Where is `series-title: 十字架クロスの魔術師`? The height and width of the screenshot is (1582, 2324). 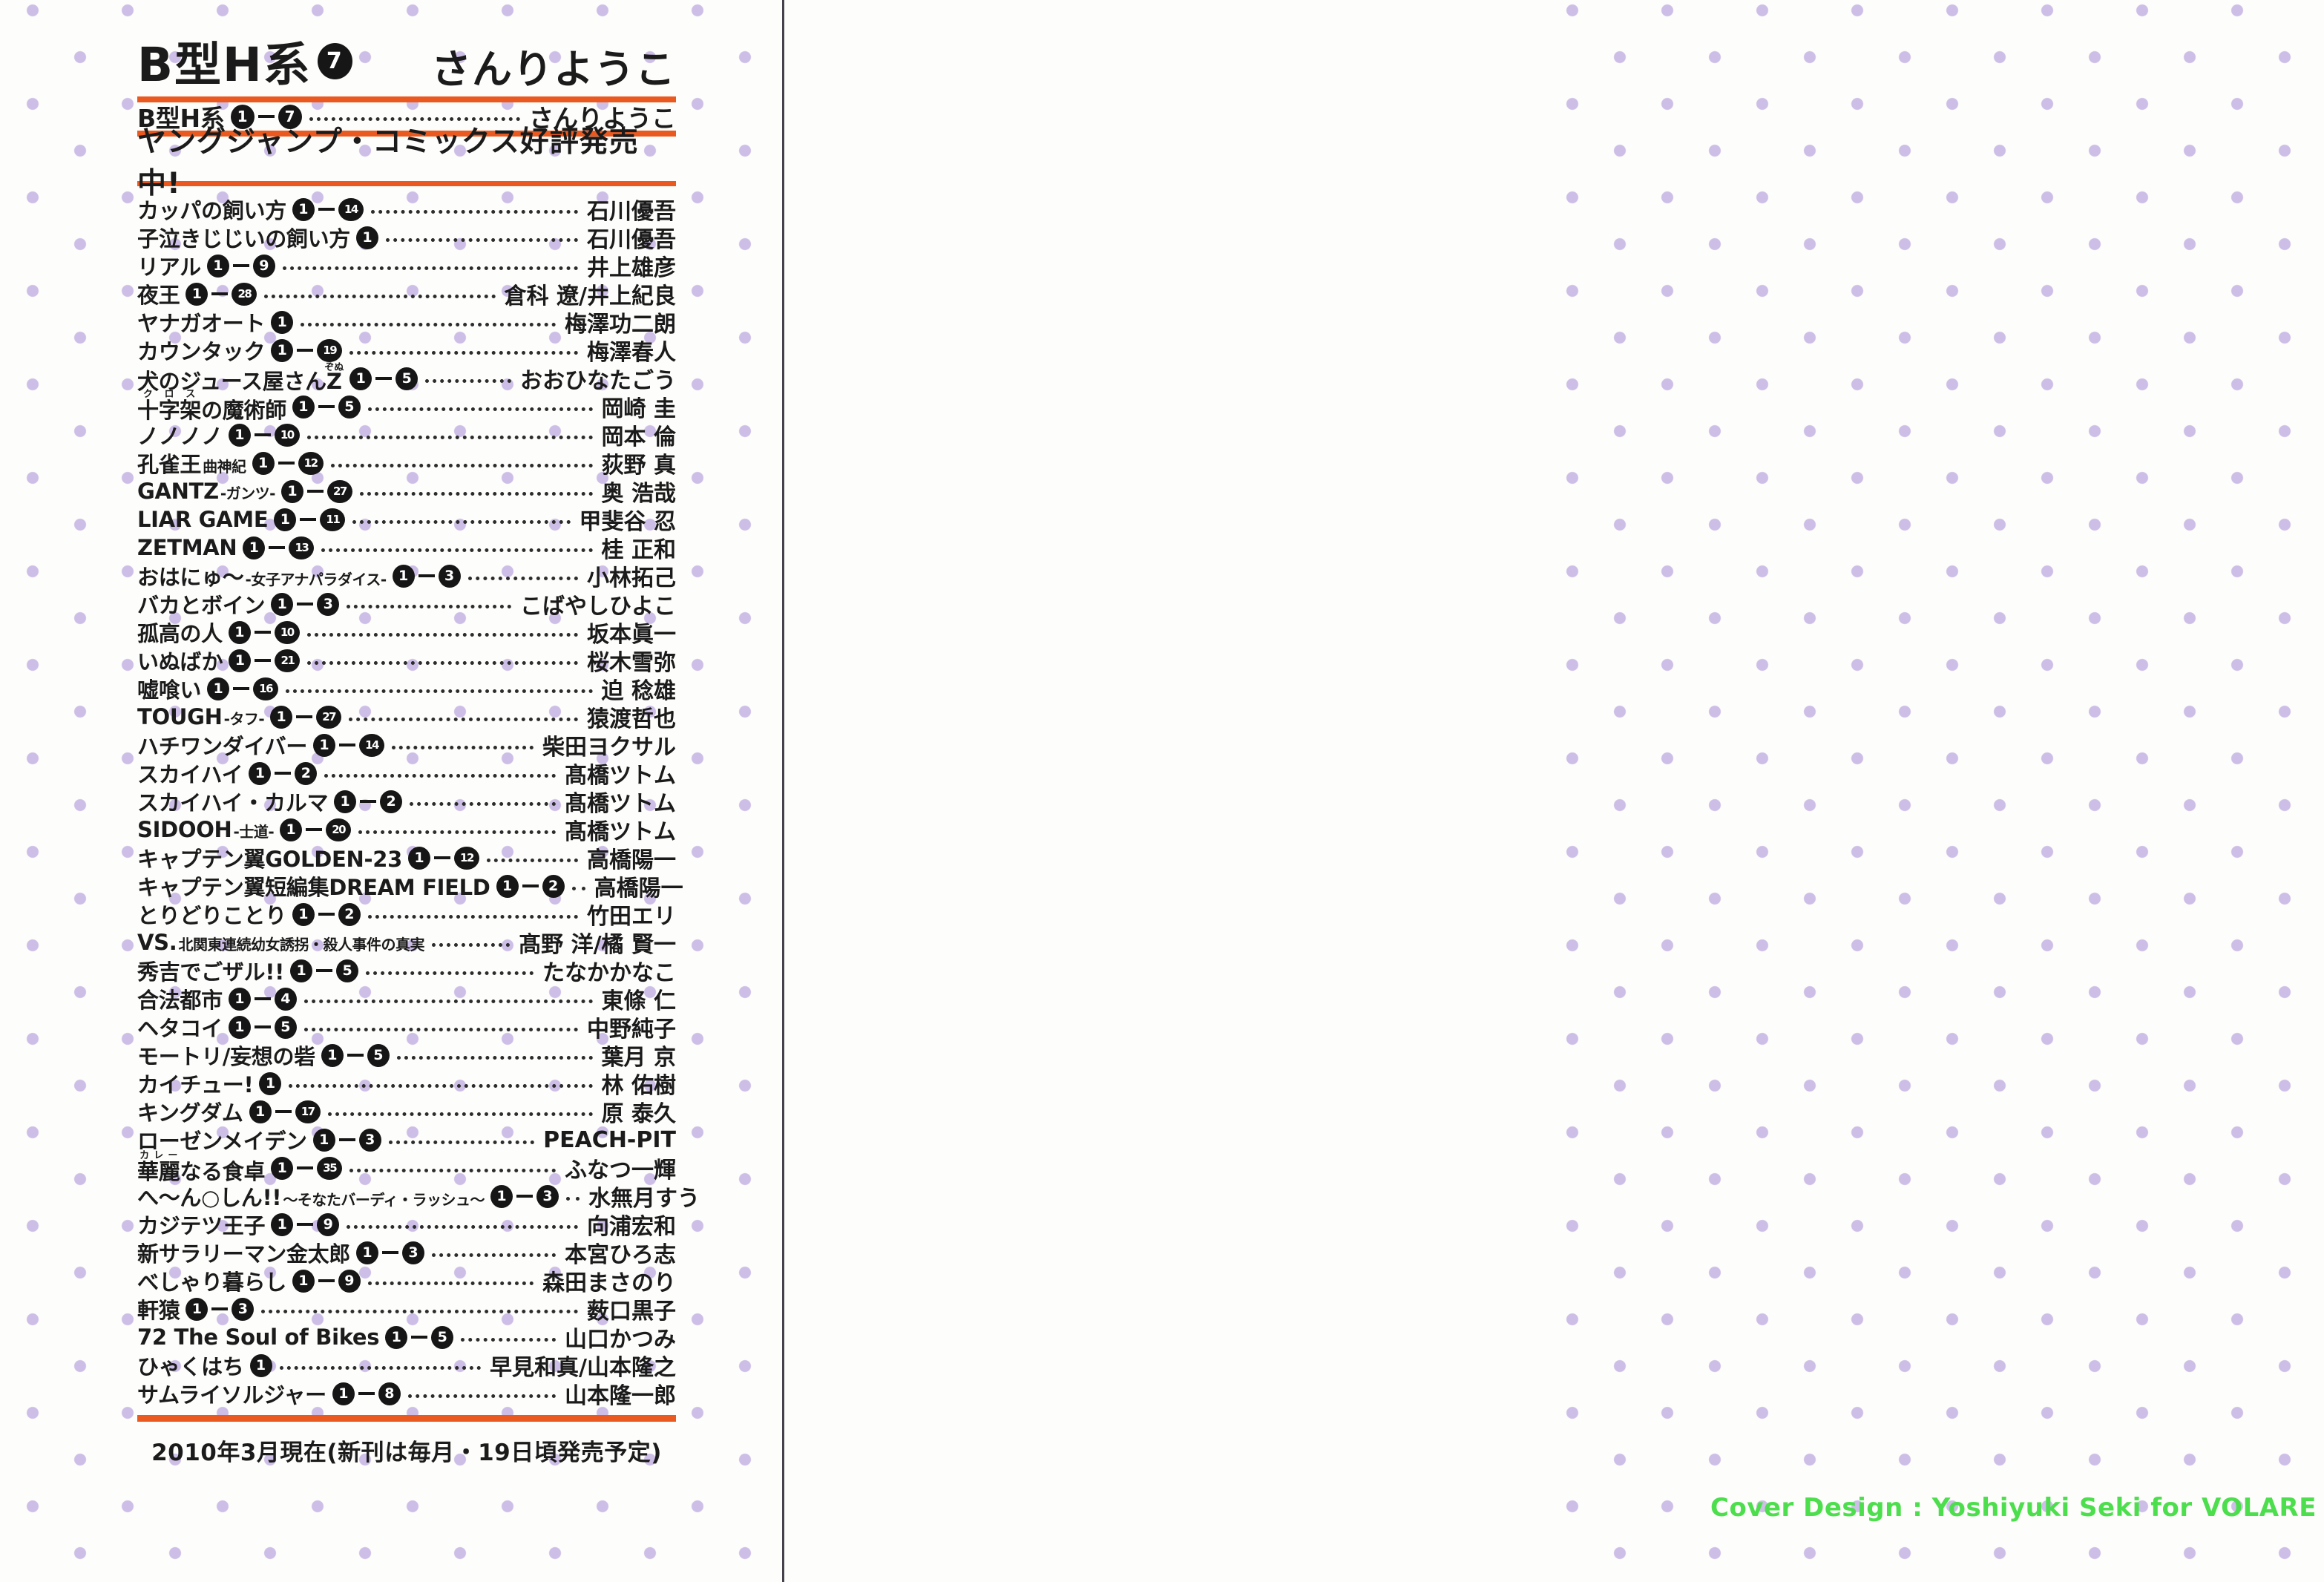 series-title: 十字架クロスの魔術師 is located at coordinates (211, 406).